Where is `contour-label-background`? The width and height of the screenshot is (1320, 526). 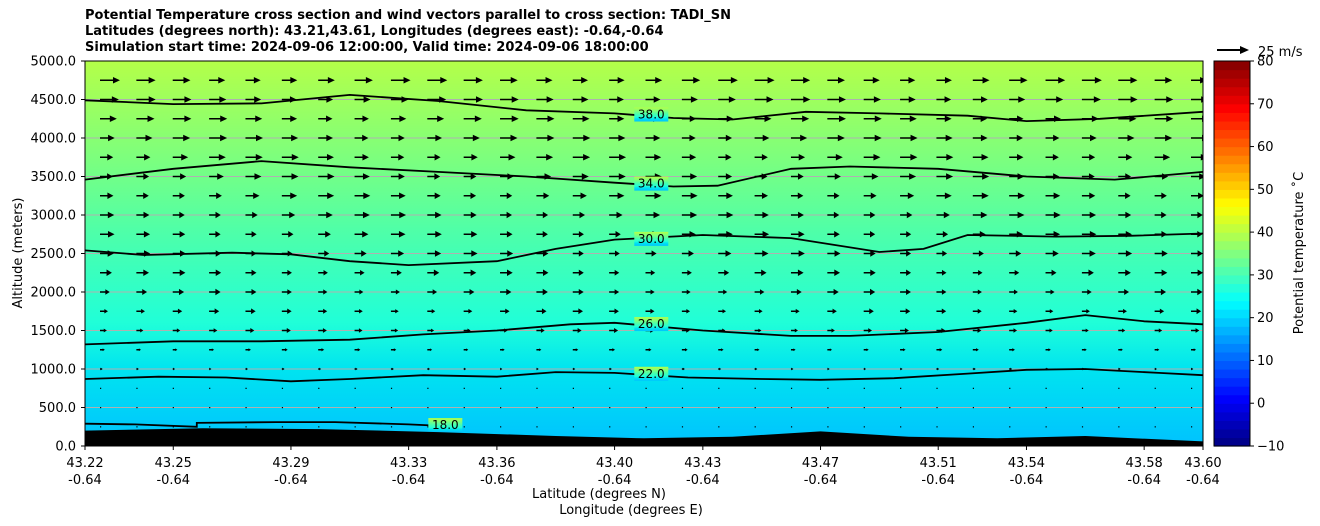
contour-label-background is located at coordinates (651, 324).